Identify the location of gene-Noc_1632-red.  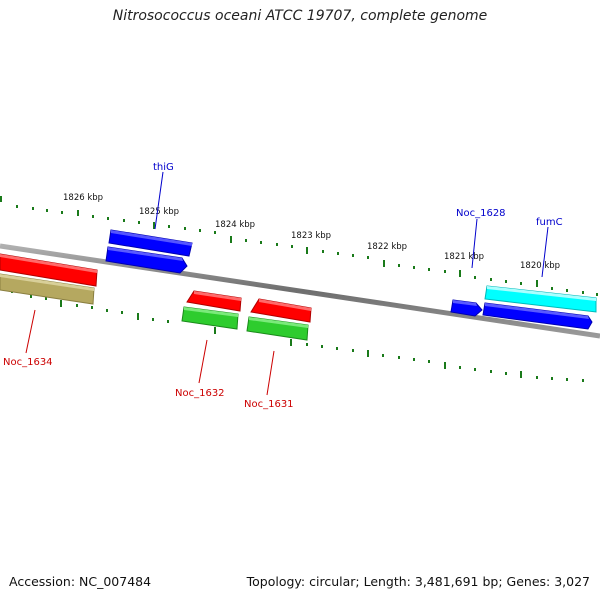
(214, 301).